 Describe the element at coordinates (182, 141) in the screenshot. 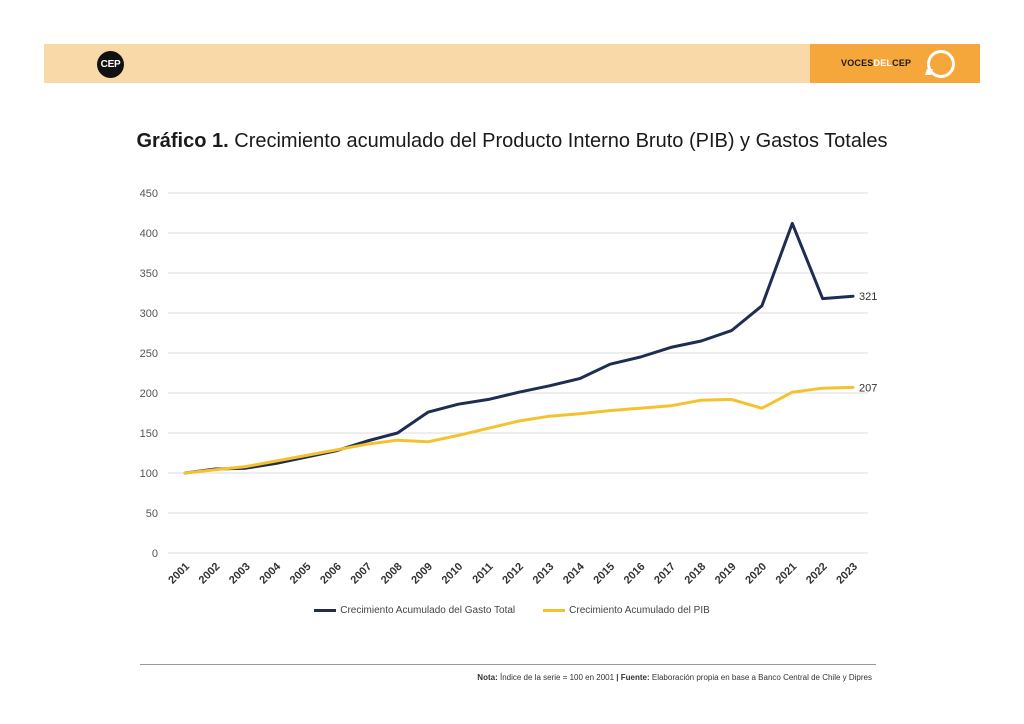

I see `chart-title-bold: Gráfico 1.` at that location.